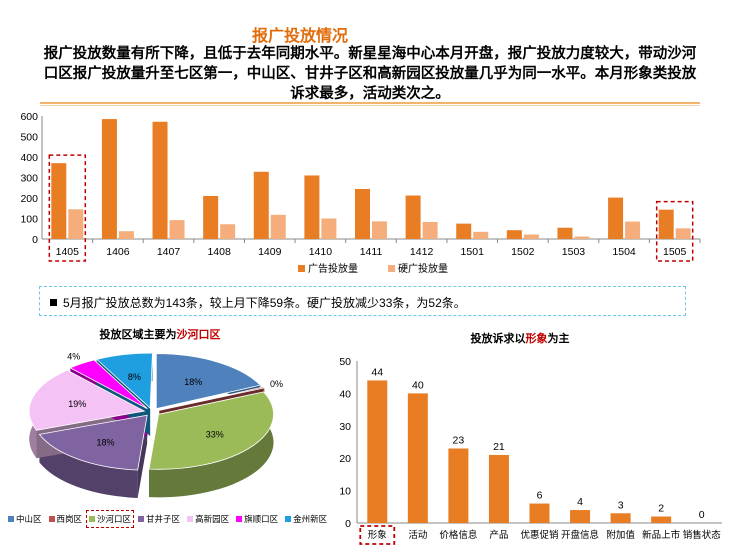  I want to click on legend-label: 广告投放量, so click(333, 268).